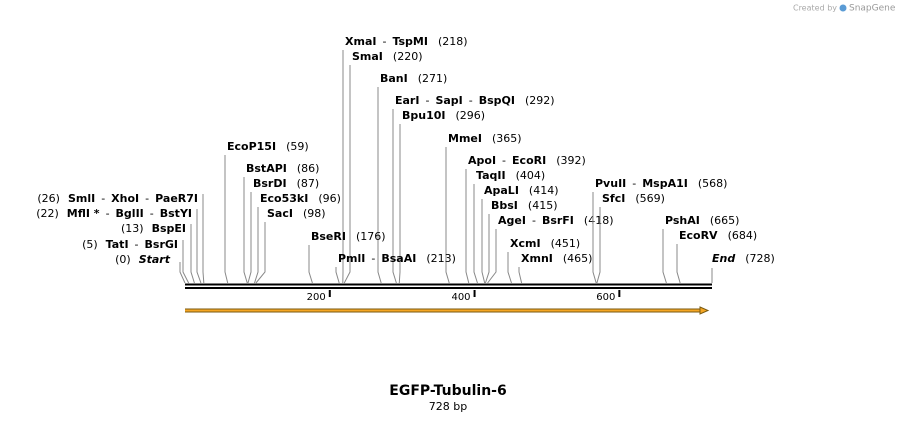 This screenshot has width=897, height=423. I want to click on site-position: (414), so click(544, 190).